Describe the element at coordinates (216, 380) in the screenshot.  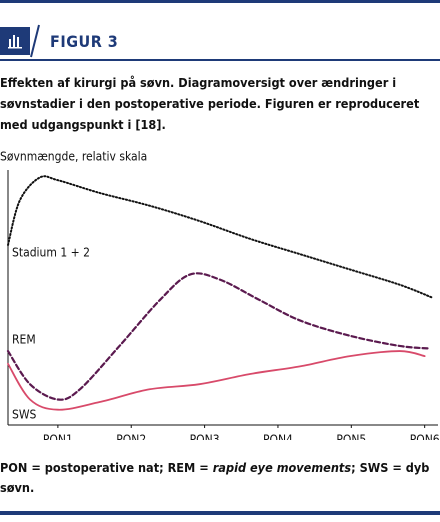
I see `series-line` at that location.